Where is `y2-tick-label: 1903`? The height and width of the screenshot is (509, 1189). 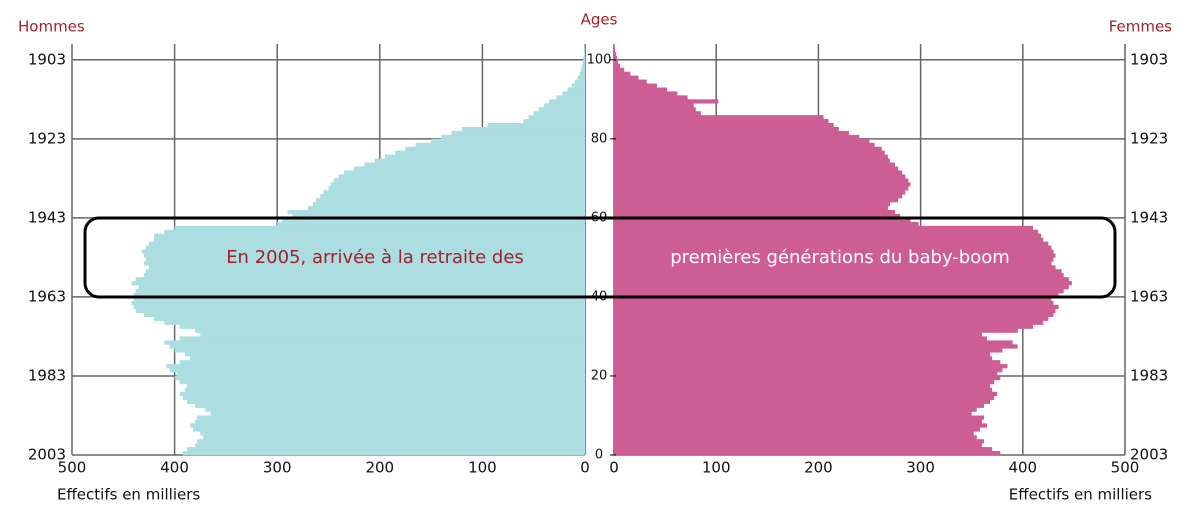
y2-tick-label: 1903 is located at coordinates (1149, 59).